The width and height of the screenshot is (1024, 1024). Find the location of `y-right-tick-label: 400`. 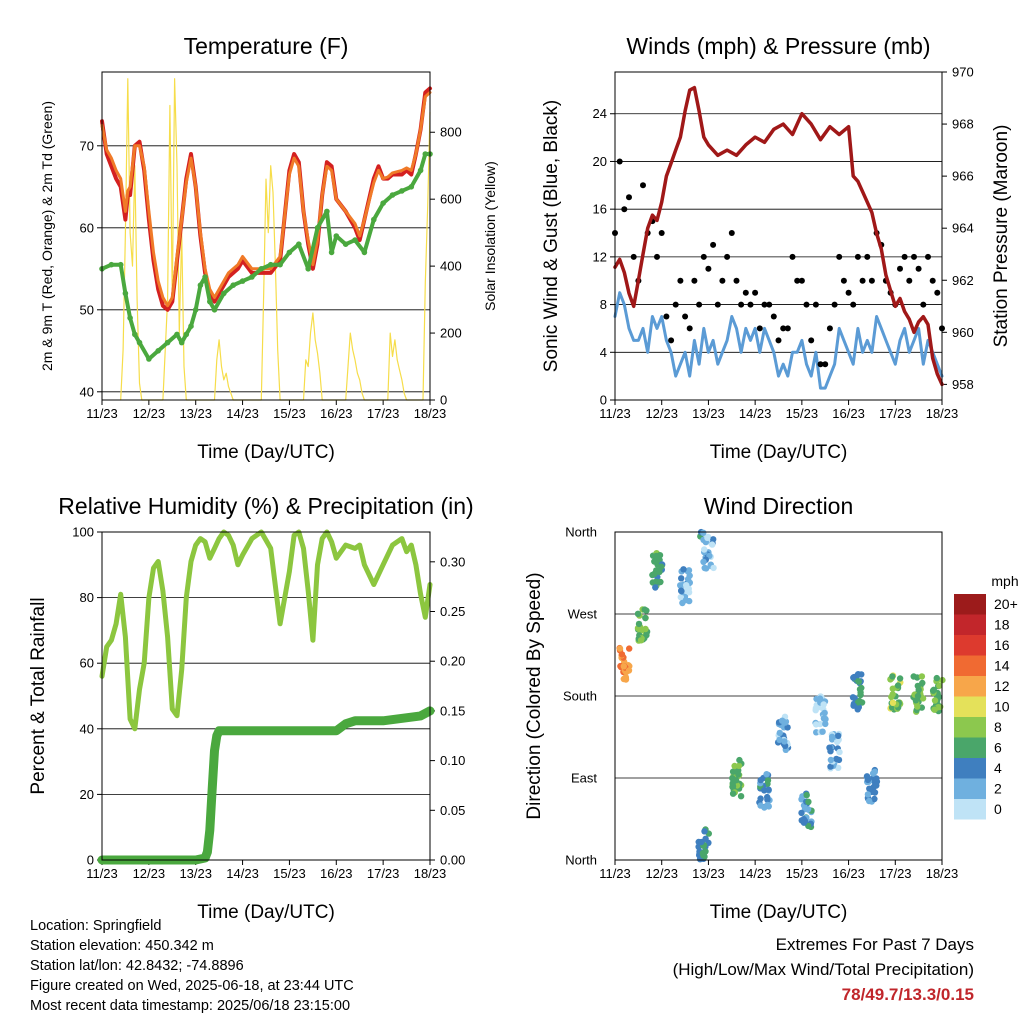

y-right-tick-label: 400 is located at coordinates (451, 266).